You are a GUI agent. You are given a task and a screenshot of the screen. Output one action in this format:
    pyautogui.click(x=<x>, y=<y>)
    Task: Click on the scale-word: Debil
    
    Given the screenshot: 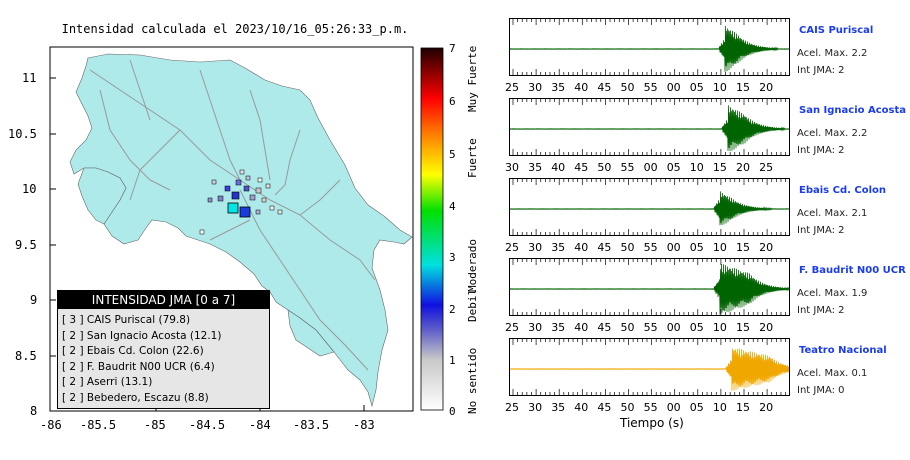 What is the action you would take?
    pyautogui.click(x=472, y=305)
    